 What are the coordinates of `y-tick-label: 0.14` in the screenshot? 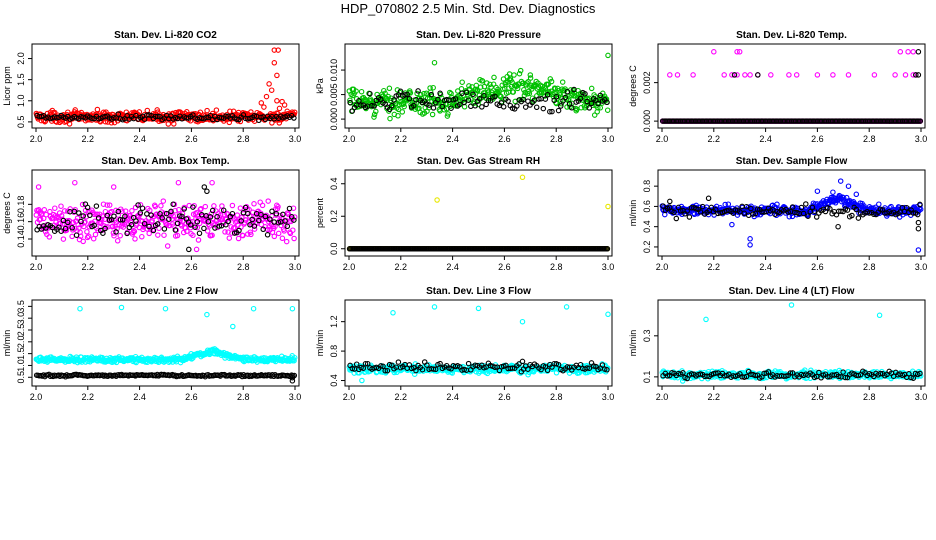 It's located at (21, 239).